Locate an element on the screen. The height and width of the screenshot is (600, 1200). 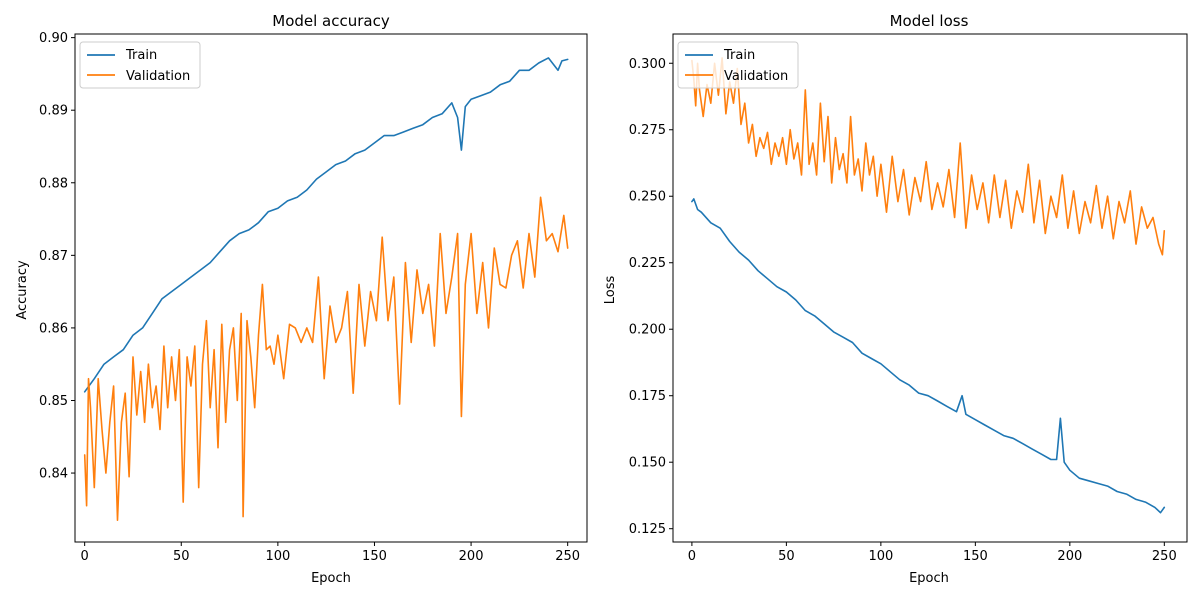
accuracy-legend-box is located at coordinates (140, 65).